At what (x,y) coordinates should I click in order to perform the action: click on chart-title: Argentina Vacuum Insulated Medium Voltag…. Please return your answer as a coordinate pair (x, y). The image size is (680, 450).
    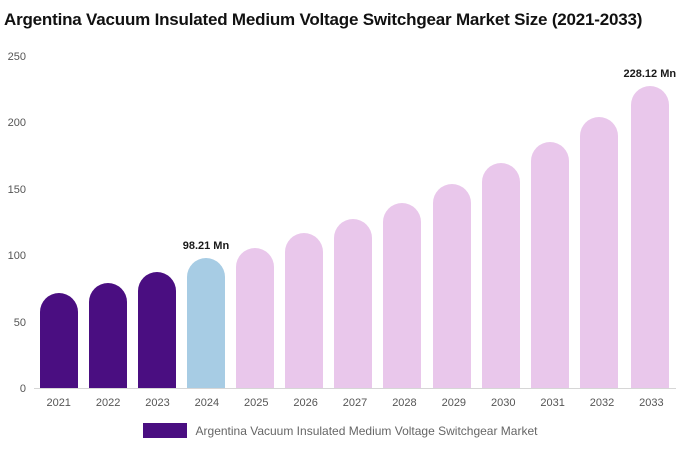
    Looking at the image, I should click on (323, 19).